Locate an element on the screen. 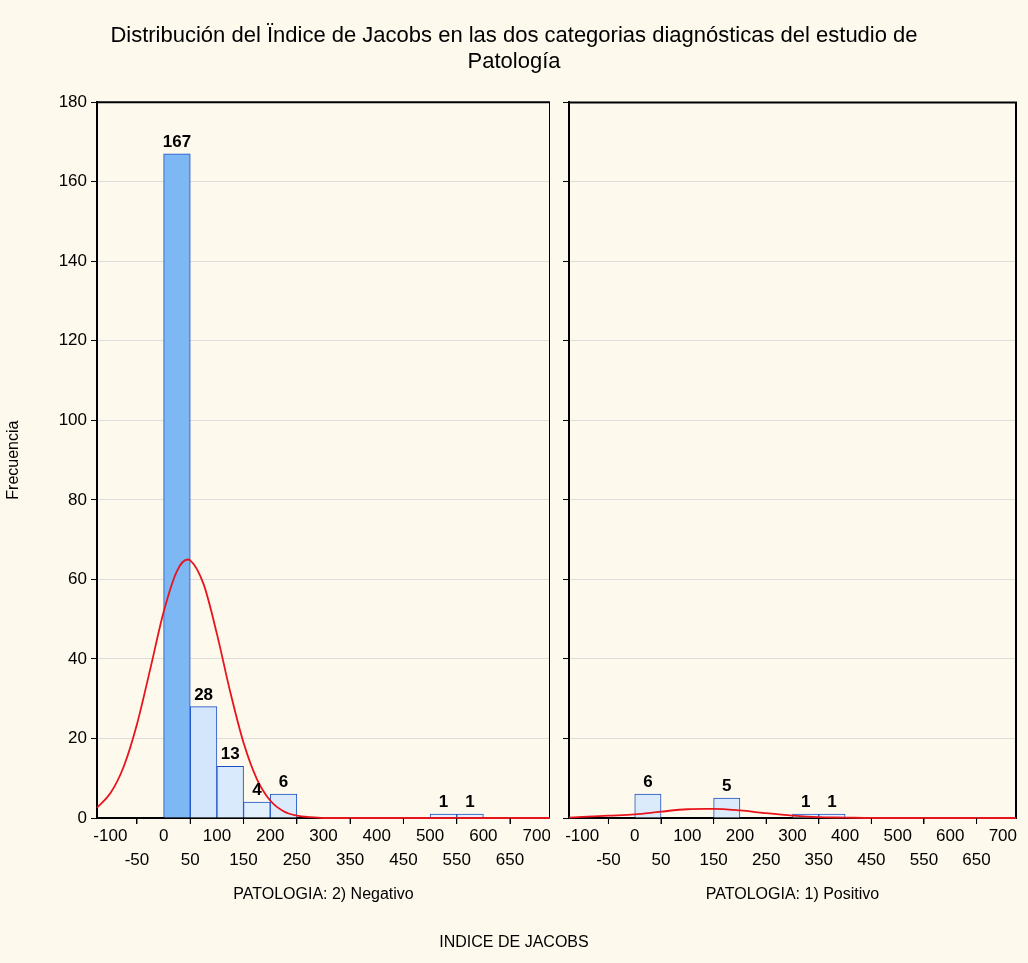  y-tick-label: 100 is located at coordinates (72, 420).